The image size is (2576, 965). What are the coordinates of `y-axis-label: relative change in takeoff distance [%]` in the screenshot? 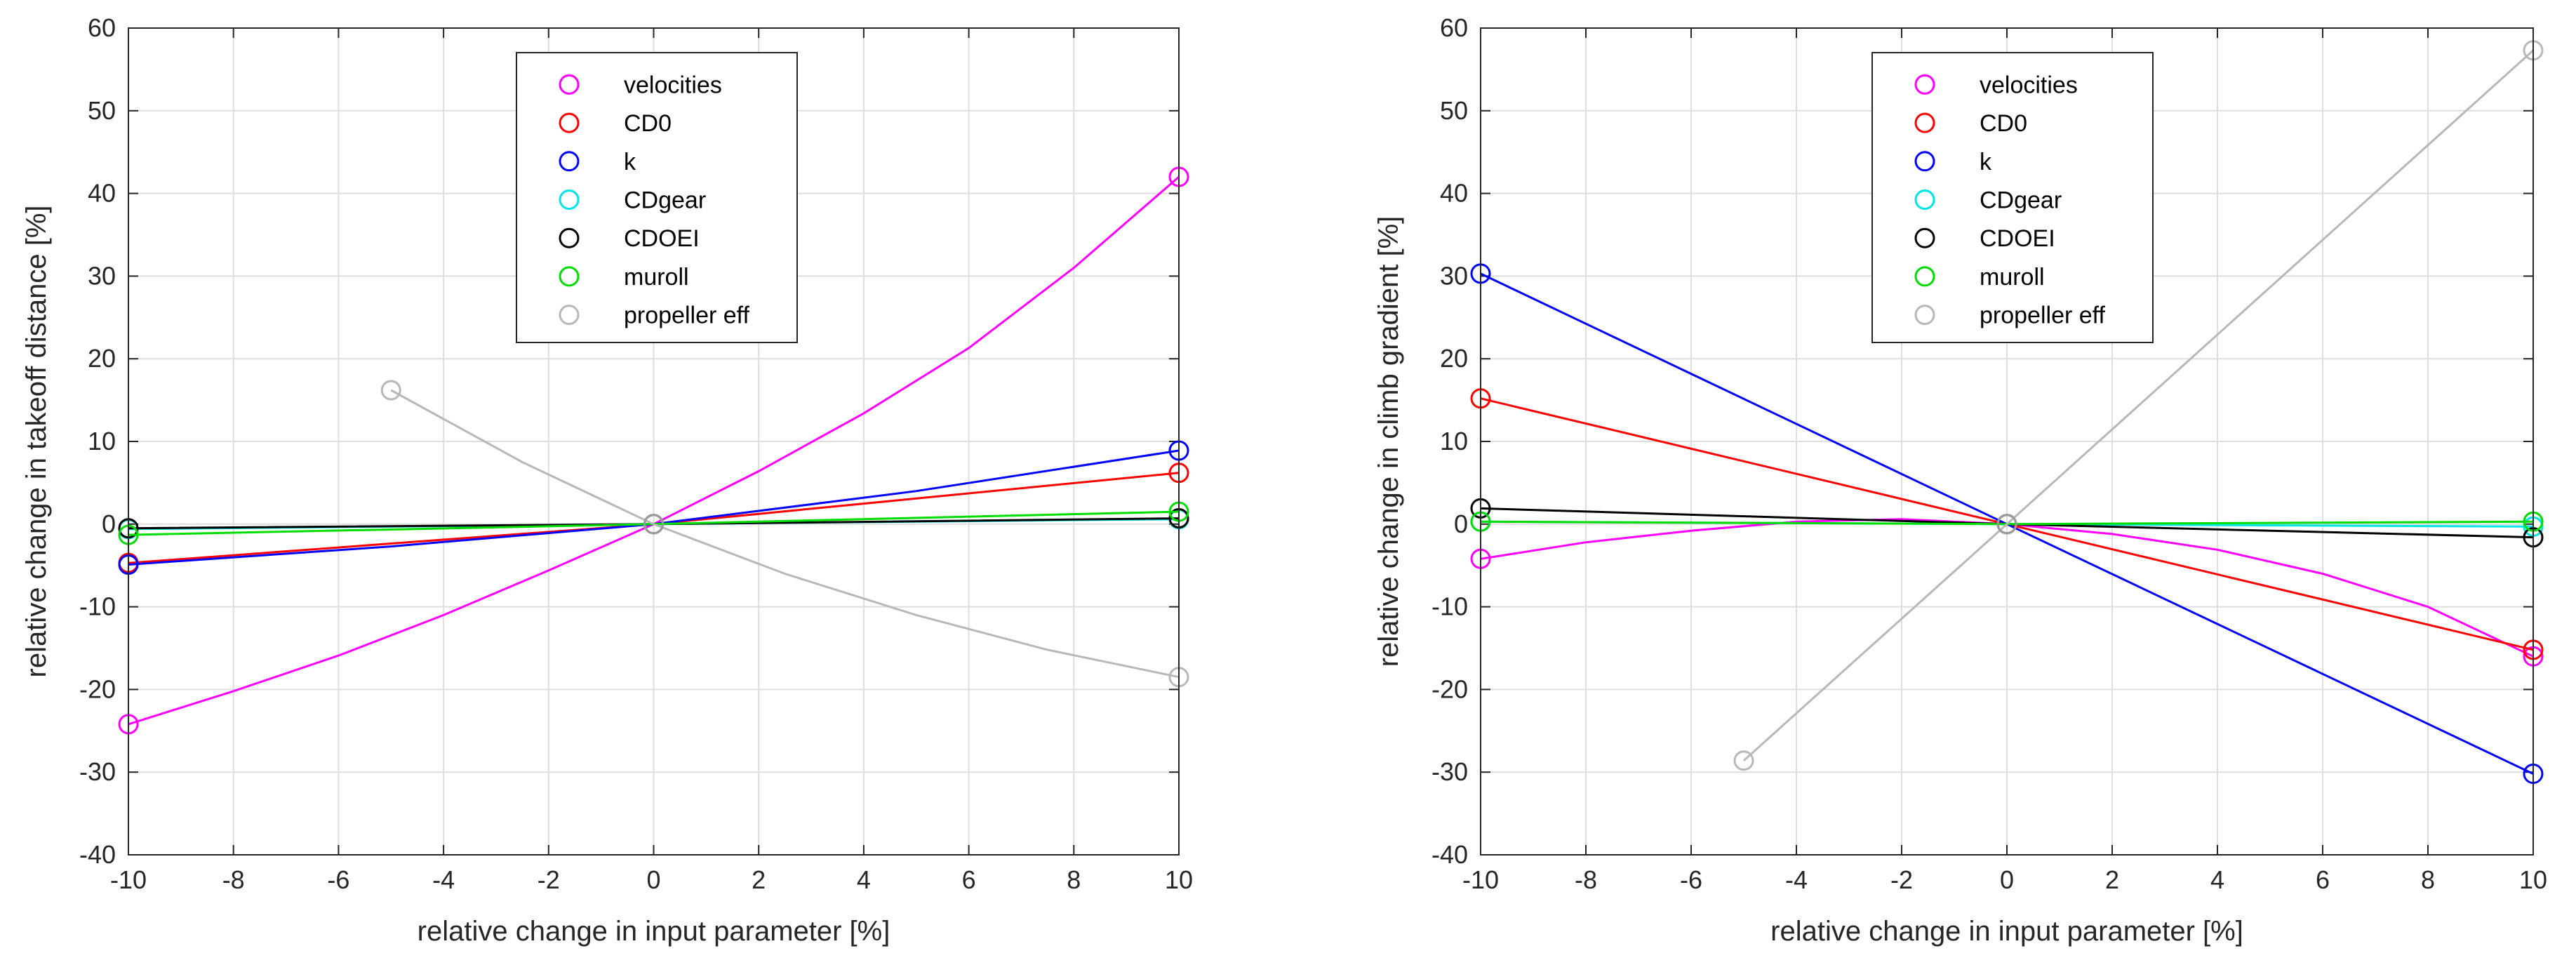 It's located at (36, 441).